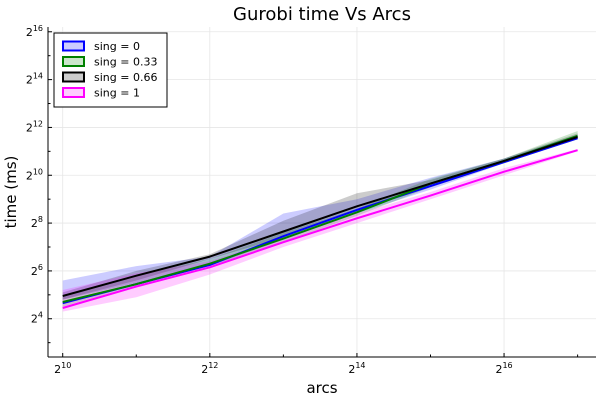  I want to click on y-tick-label: 28, so click(37, 222).